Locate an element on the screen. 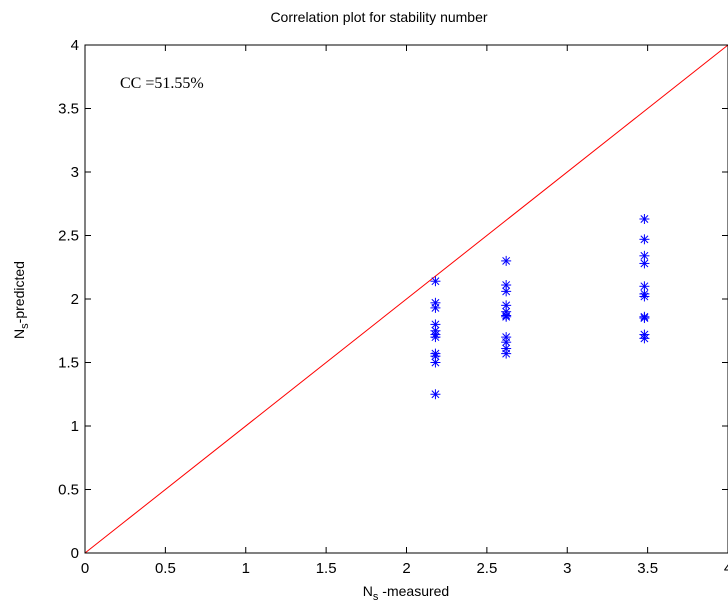 This screenshot has width=728, height=608. chart-title: Correlation plot for stability number is located at coordinates (378, 17).